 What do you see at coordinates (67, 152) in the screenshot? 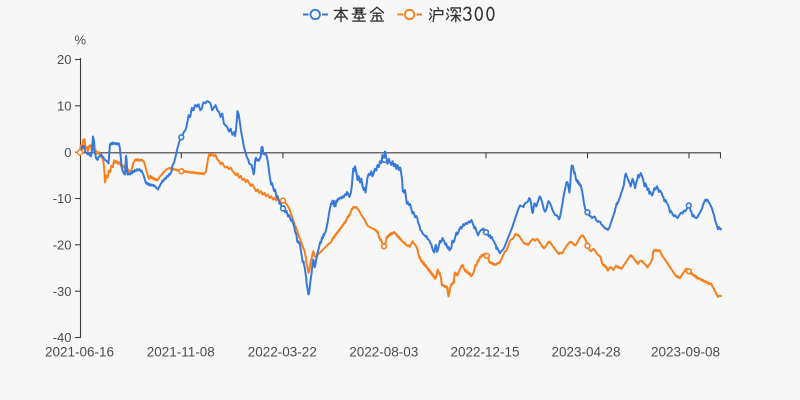
I see `svg-text: 0` at bounding box center [67, 152].